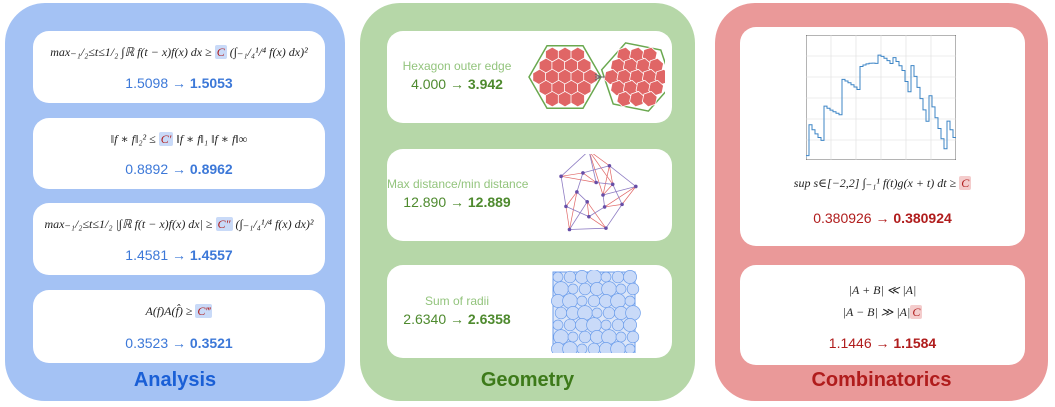  What do you see at coordinates (147, 83) in the screenshot?
I see `old-score: 1.5098` at bounding box center [147, 83].